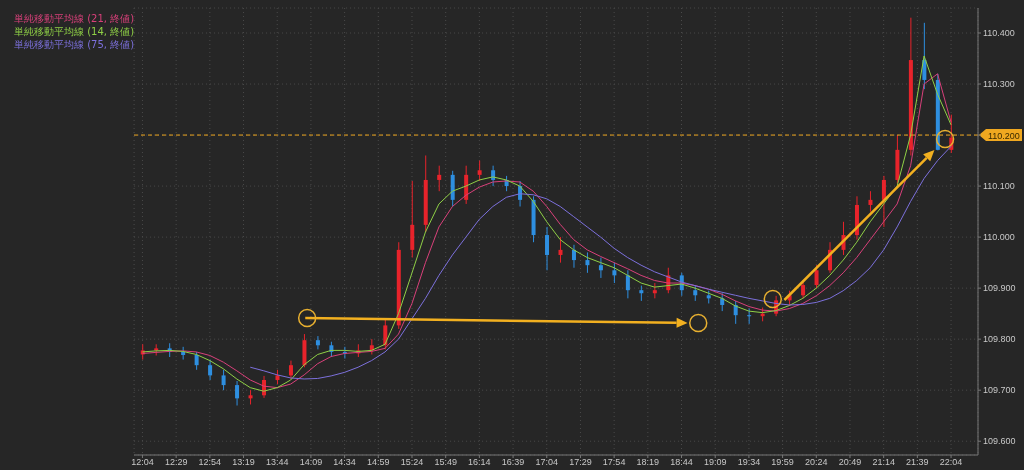  What do you see at coordinates (614, 462) in the screenshot?
I see `x-tick-label: 17:54` at bounding box center [614, 462].